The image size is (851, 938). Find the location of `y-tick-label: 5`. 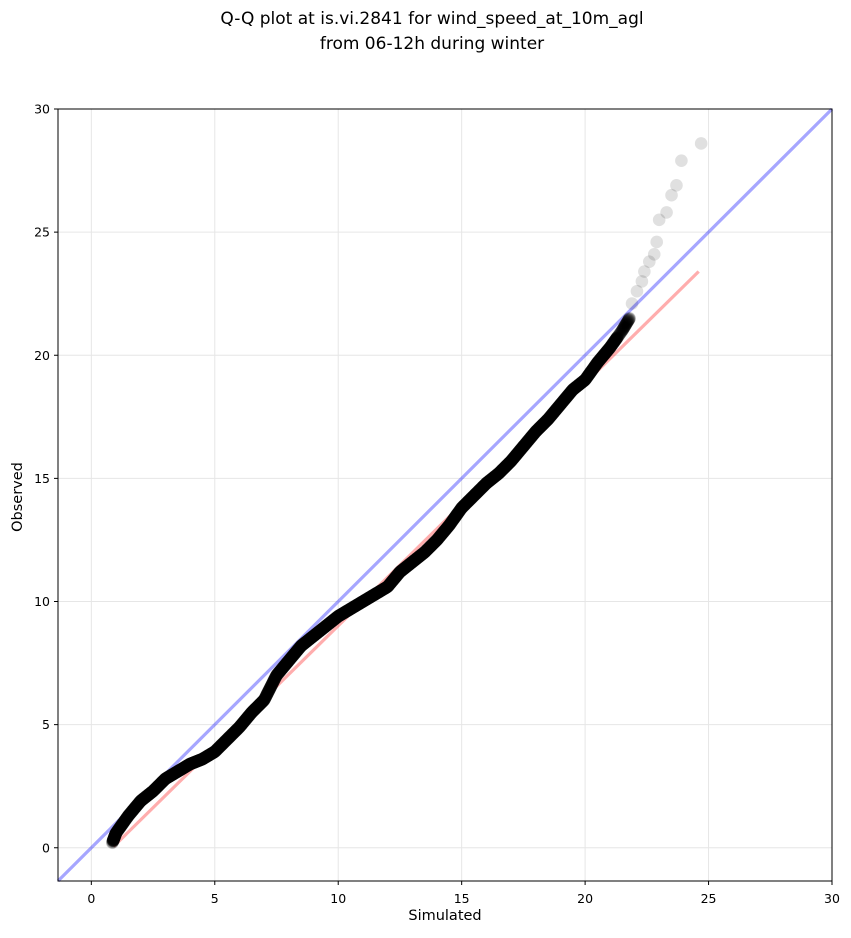

y-tick-label: 5 is located at coordinates (46, 724).